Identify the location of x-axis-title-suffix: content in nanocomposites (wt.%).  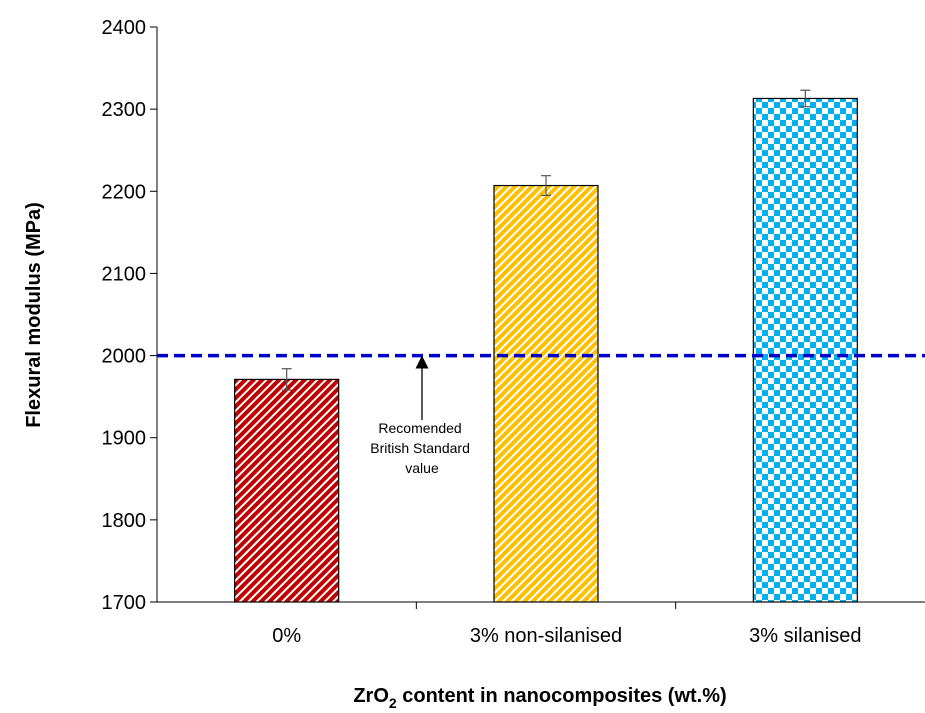
(562, 696).